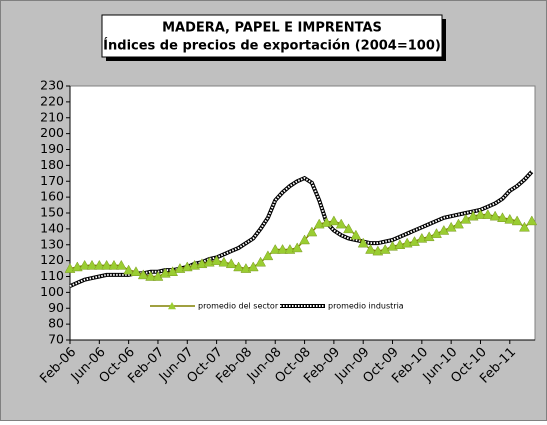 This screenshot has height=425, width=547. What do you see at coordinates (52, 116) in the screenshot?
I see `y-tick-label: 210` at bounding box center [52, 116].